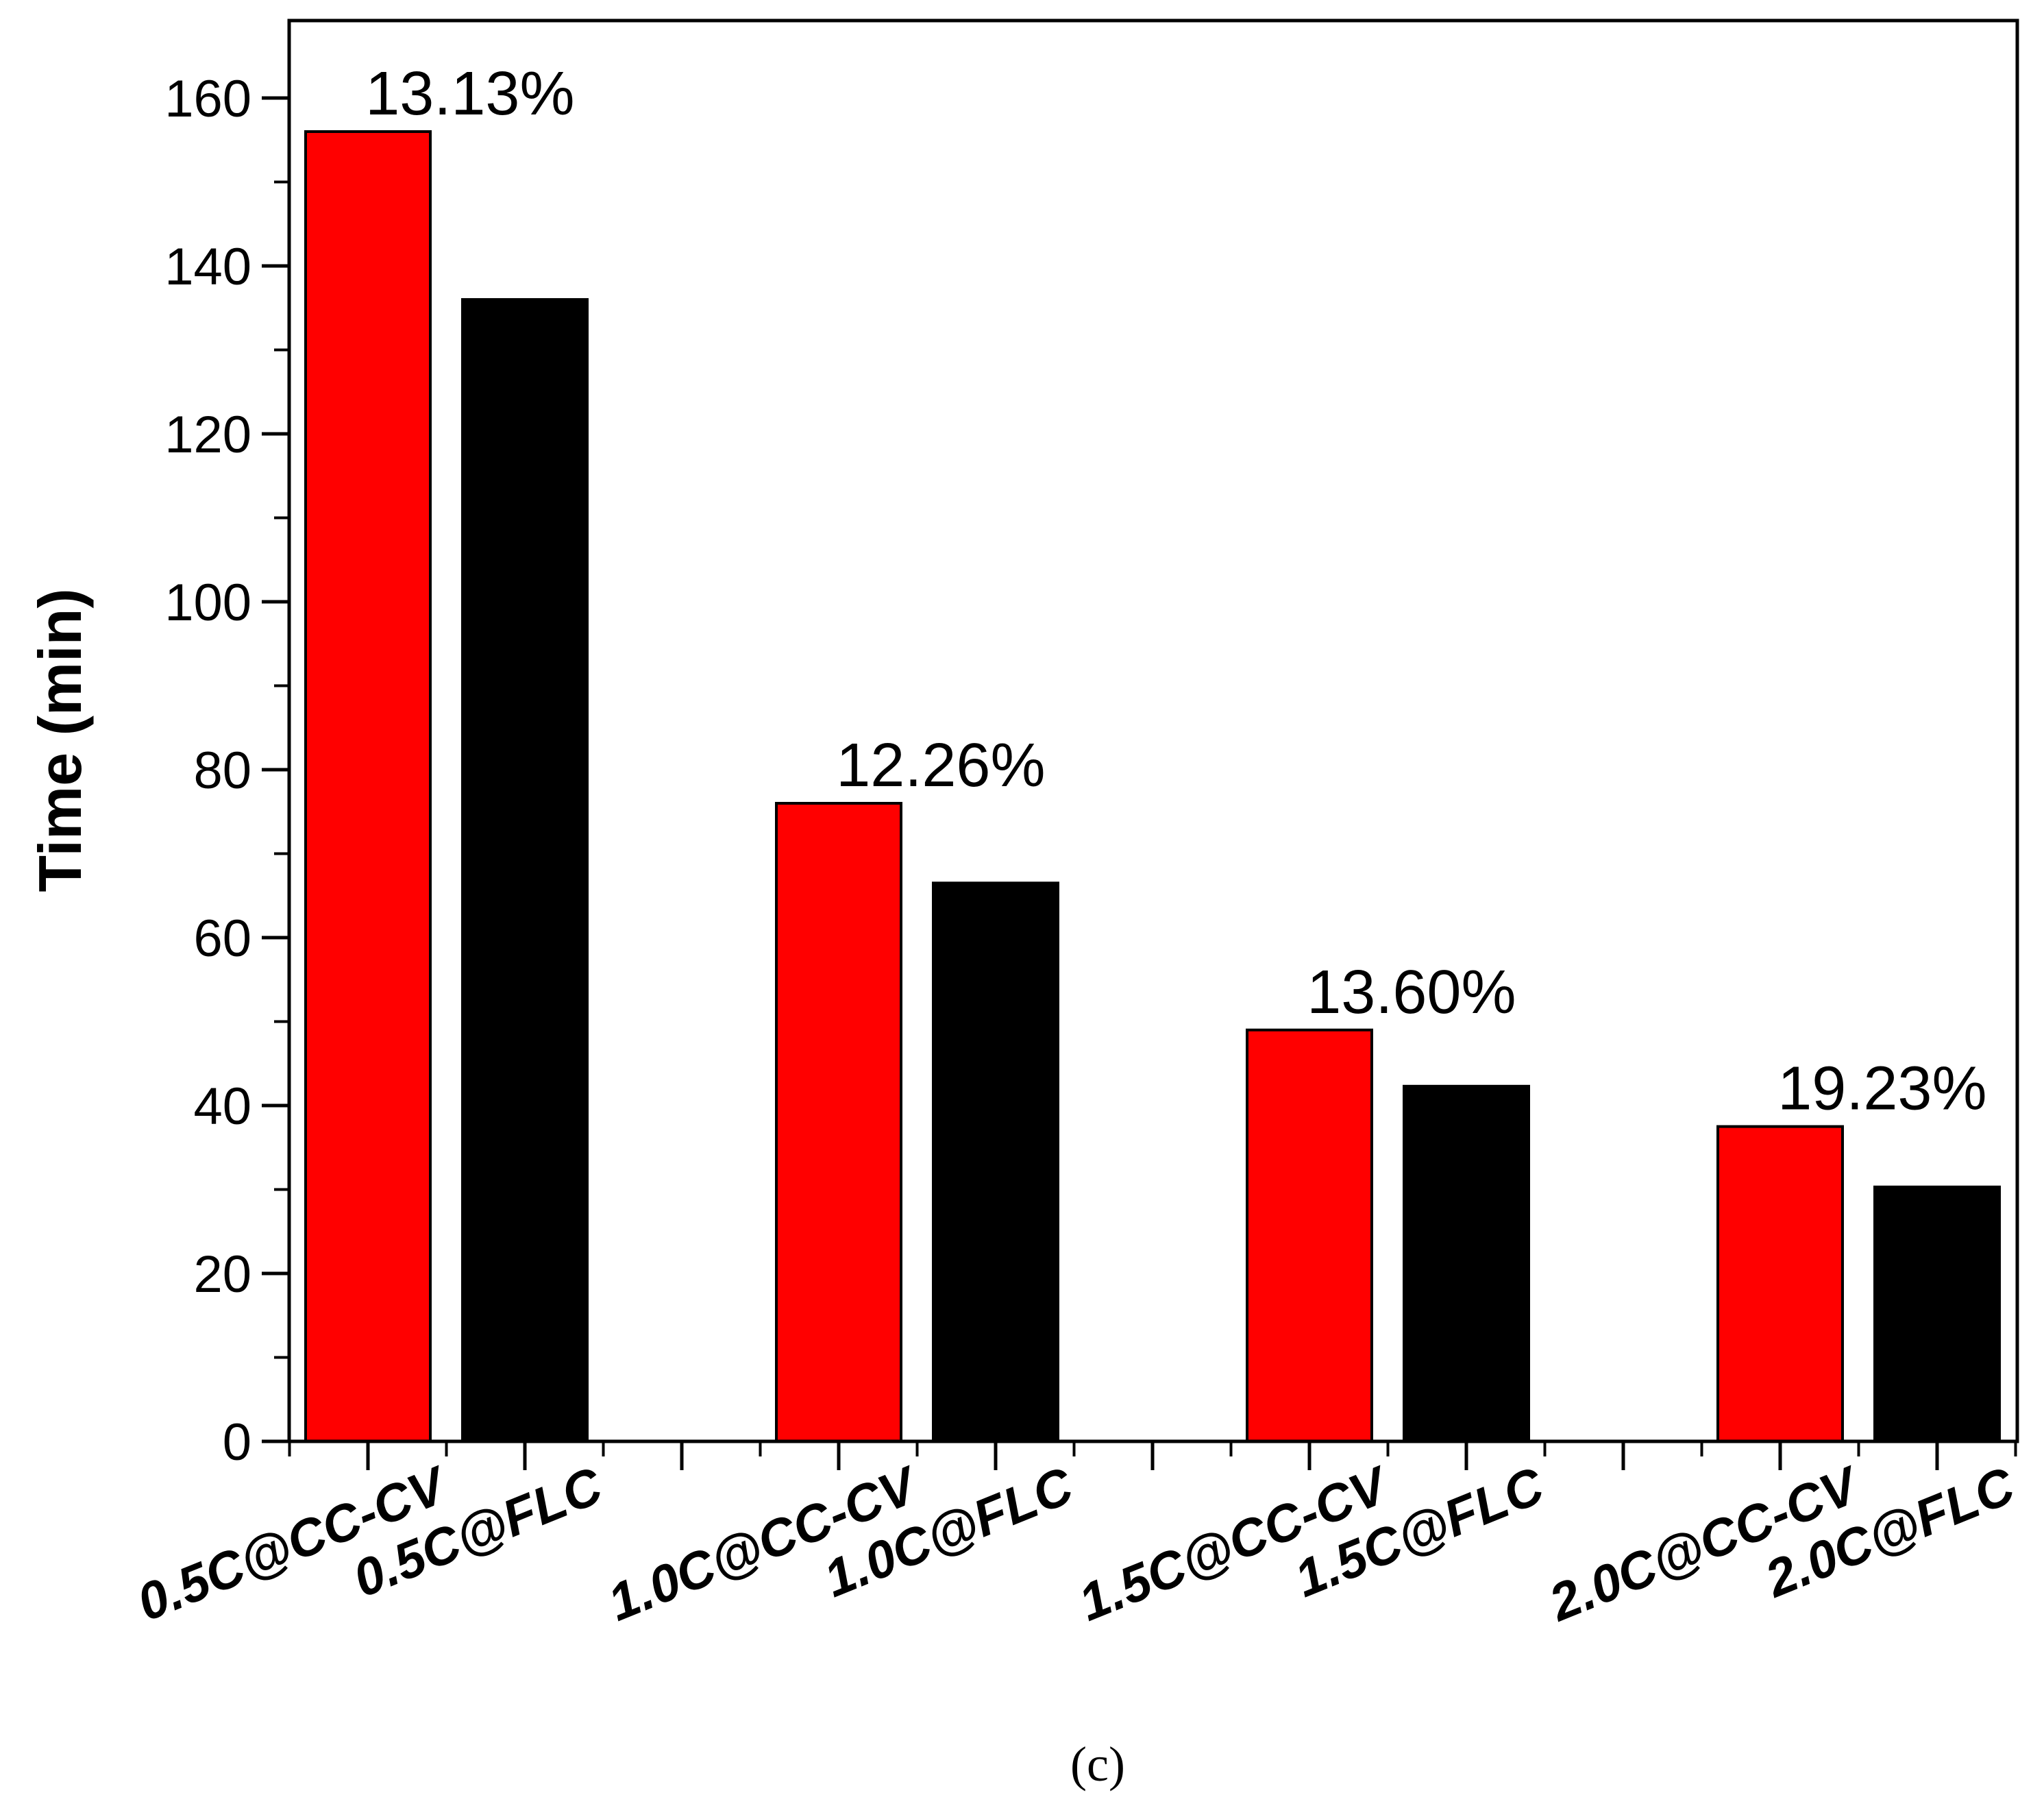  Describe the element at coordinates (222, 1274) in the screenshot. I see `y-tick-label: 20` at that location.